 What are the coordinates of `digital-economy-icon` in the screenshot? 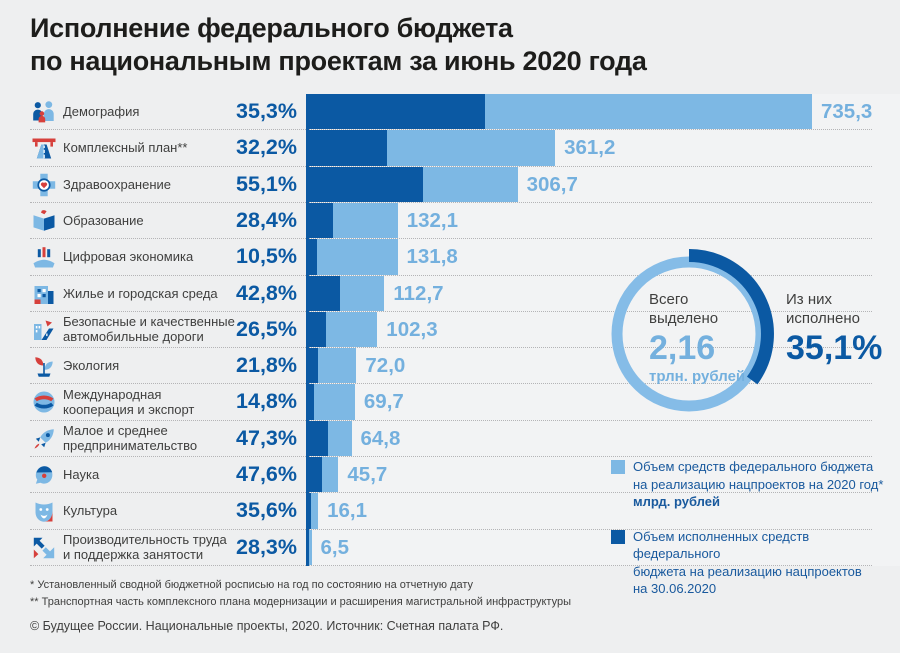 It's located at (44, 257).